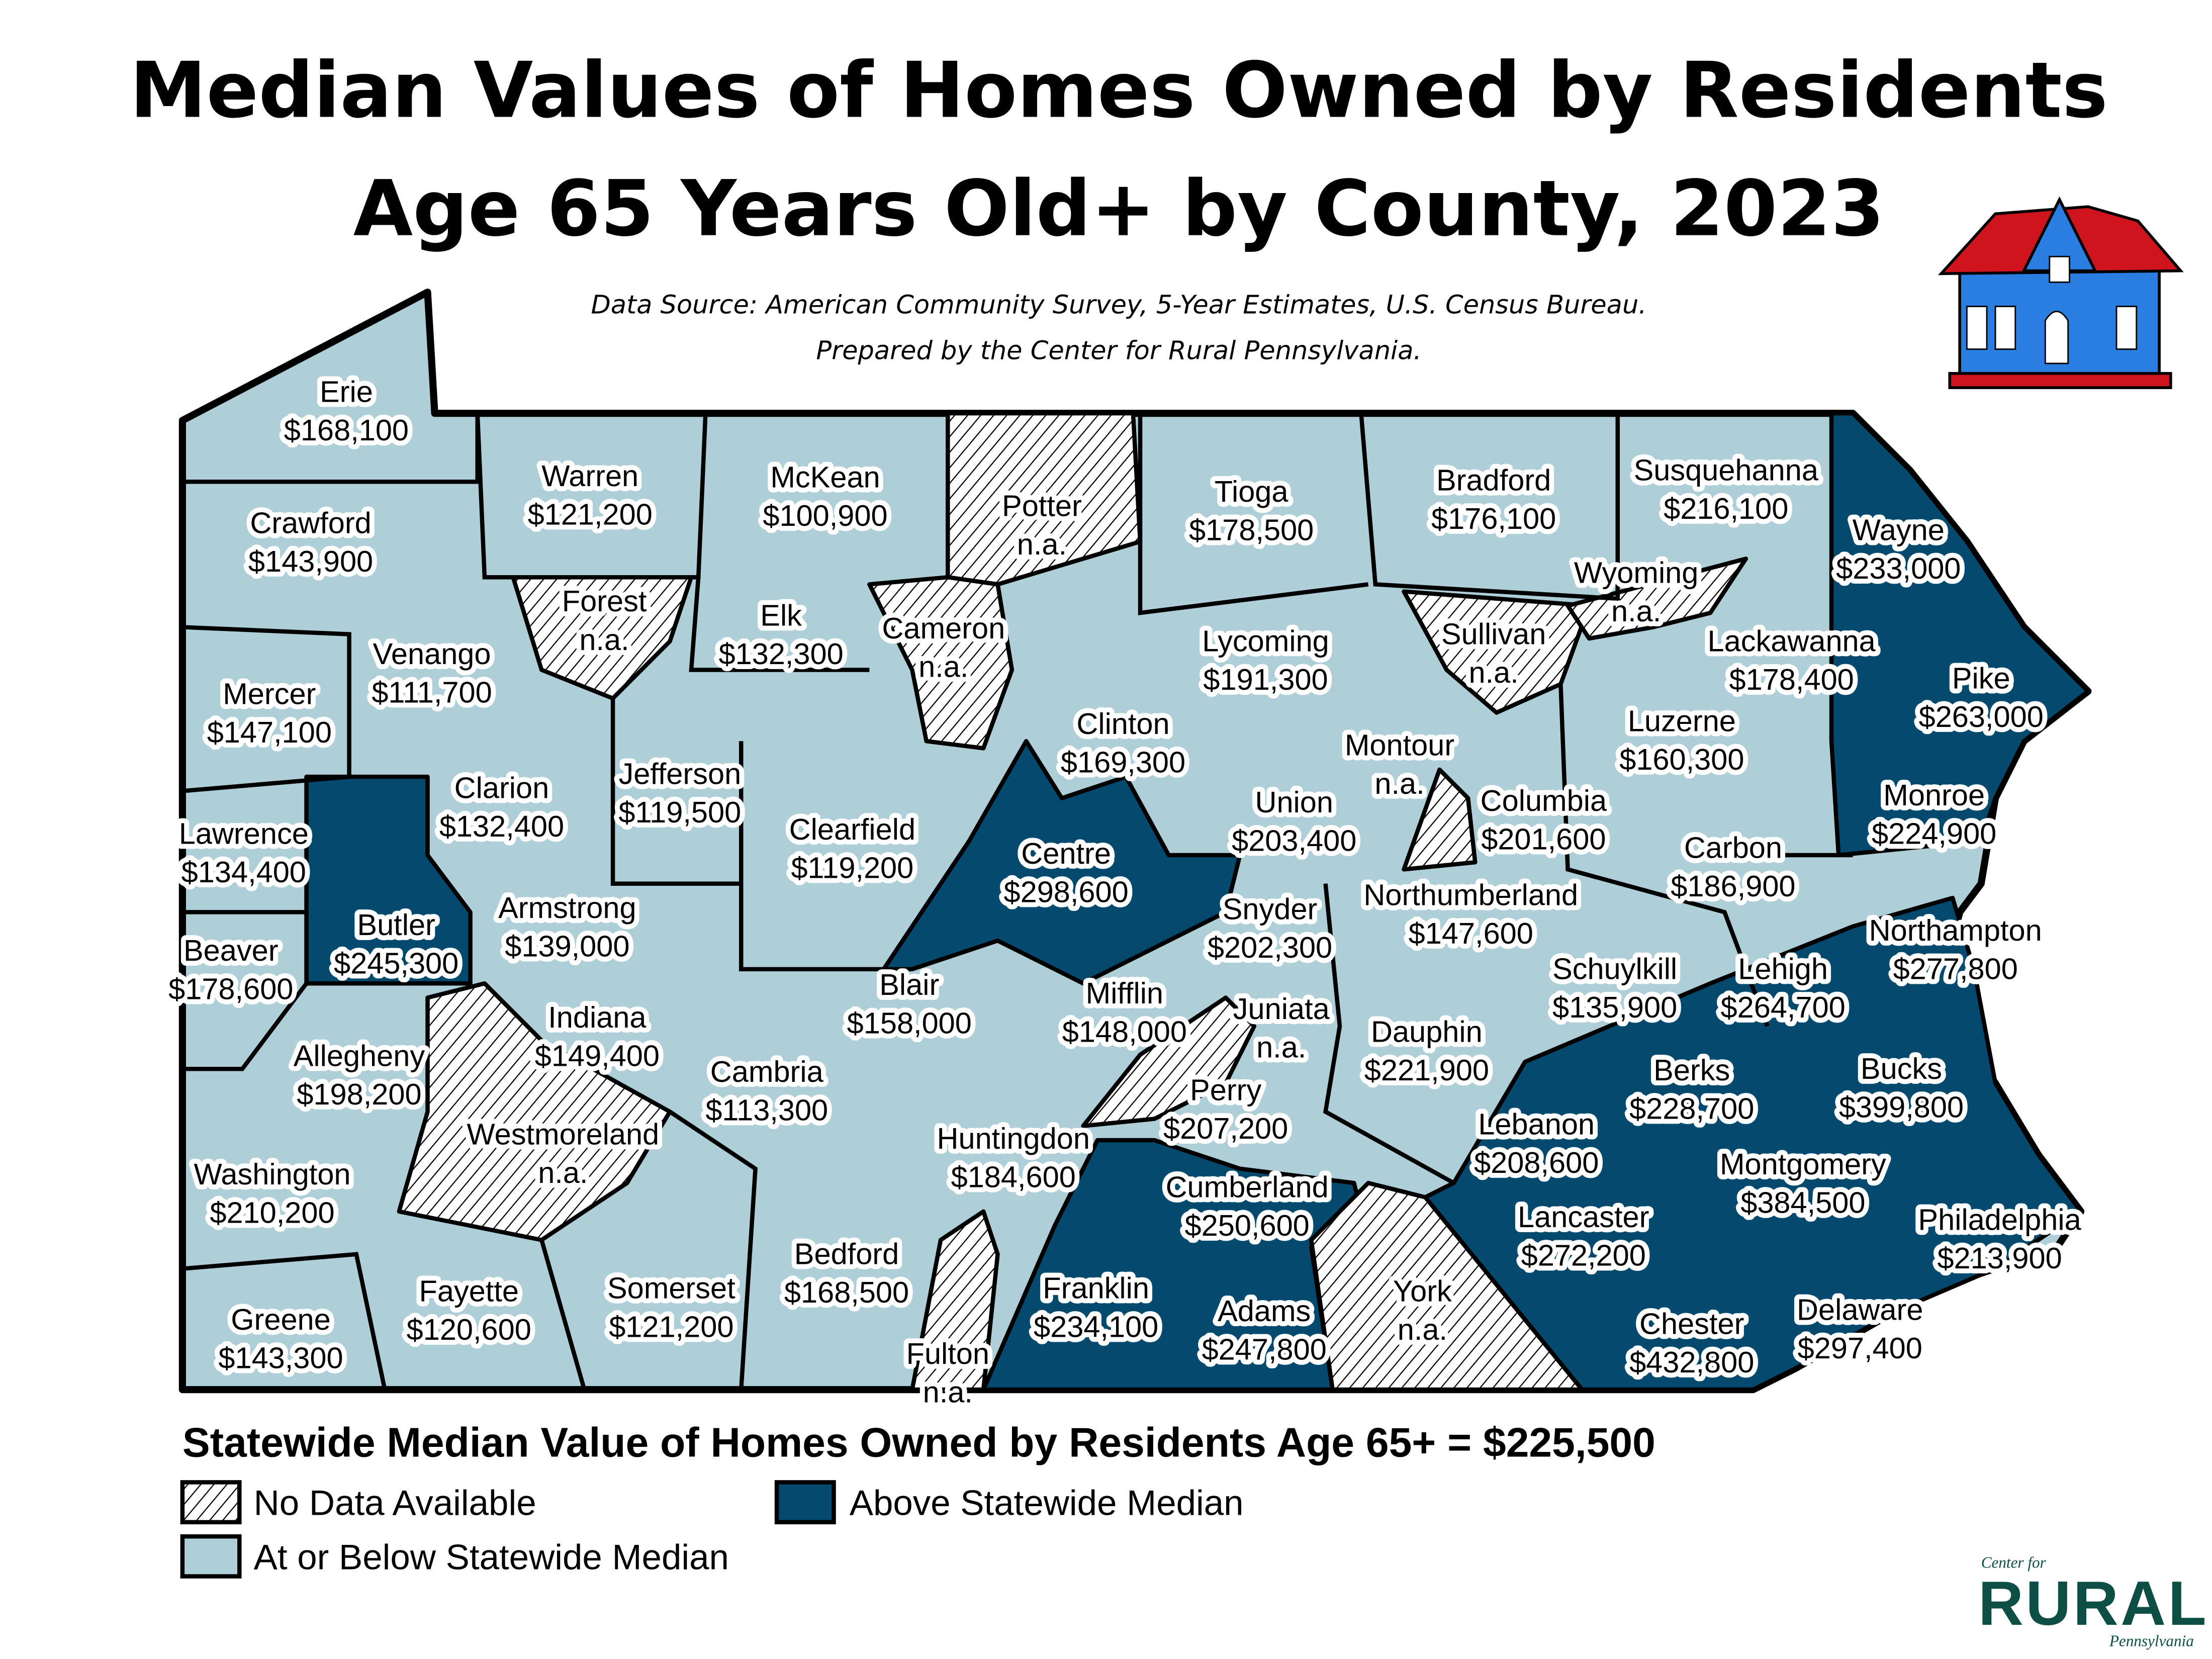 Image resolution: width=2212 pixels, height=1659 pixels. Describe the element at coordinates (1470, 894) in the screenshot. I see `county-name-northumberland: Northumberland` at that location.